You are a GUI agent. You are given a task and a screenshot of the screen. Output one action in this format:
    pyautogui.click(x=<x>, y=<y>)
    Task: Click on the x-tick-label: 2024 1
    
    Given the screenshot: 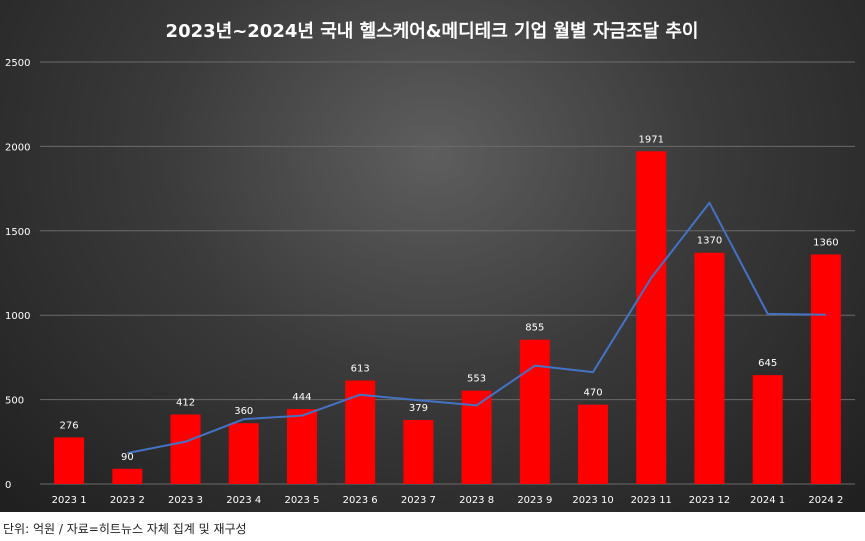 What is the action you would take?
    pyautogui.click(x=767, y=500)
    